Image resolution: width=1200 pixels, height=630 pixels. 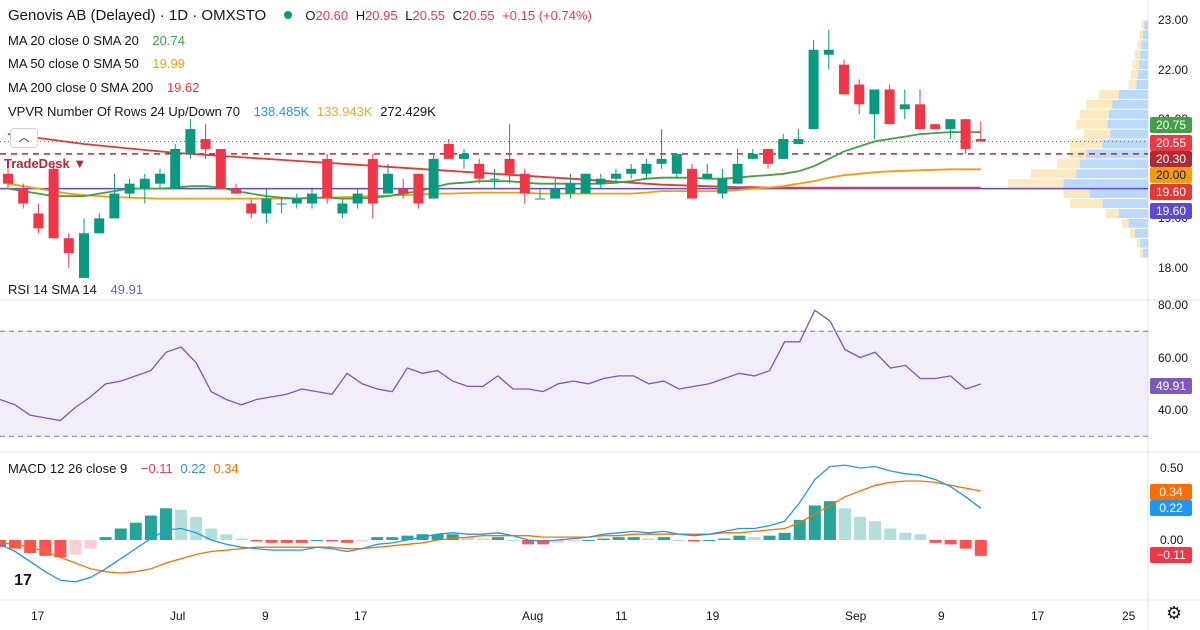 I want to click on close-value: 20.55, so click(x=478, y=15).